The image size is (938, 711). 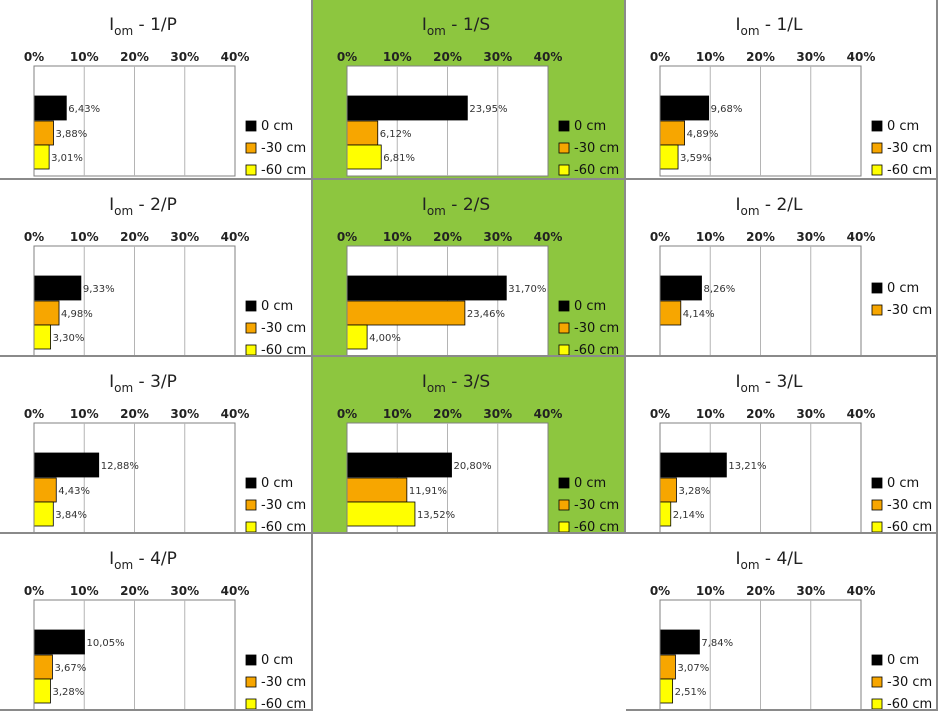 What do you see at coordinates (781, 382) in the screenshot?
I see `title-suffix: - 3/L` at bounding box center [781, 382].